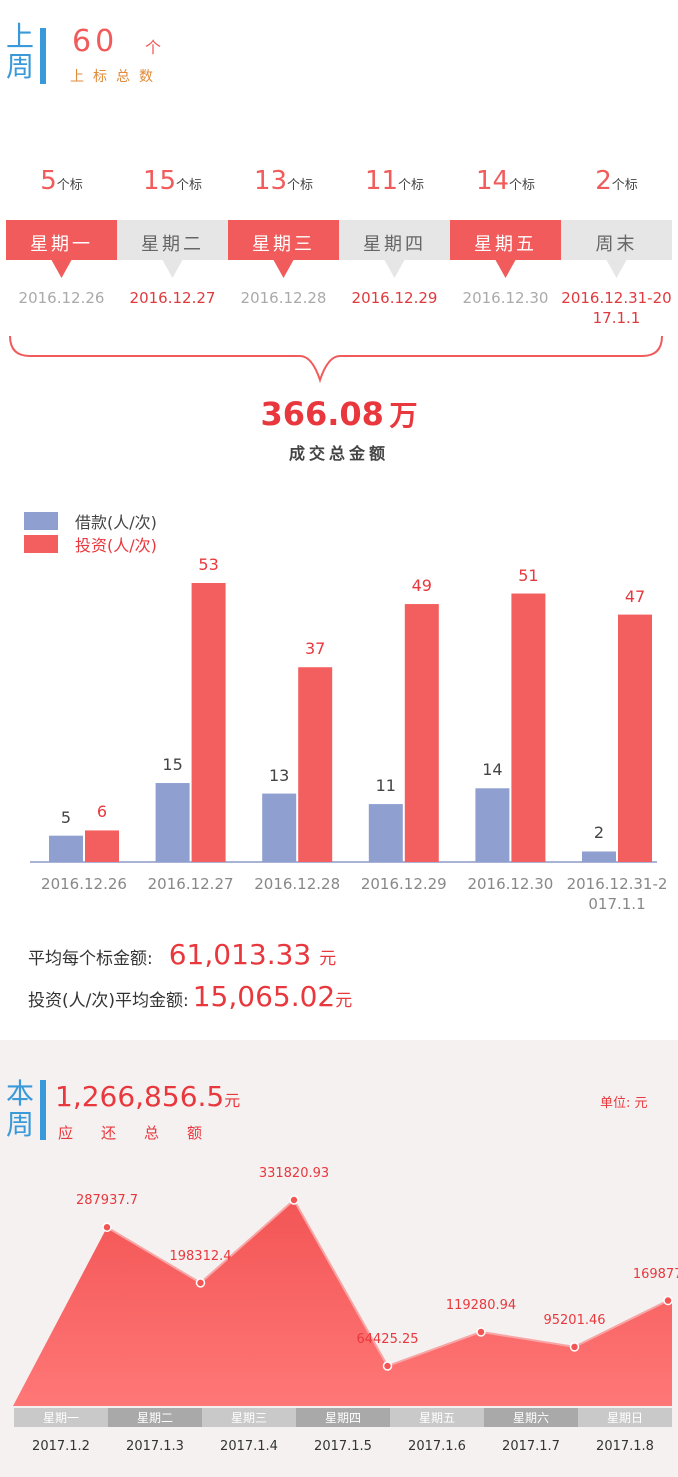  I want to click on day-count: 13个标, so click(283, 181).